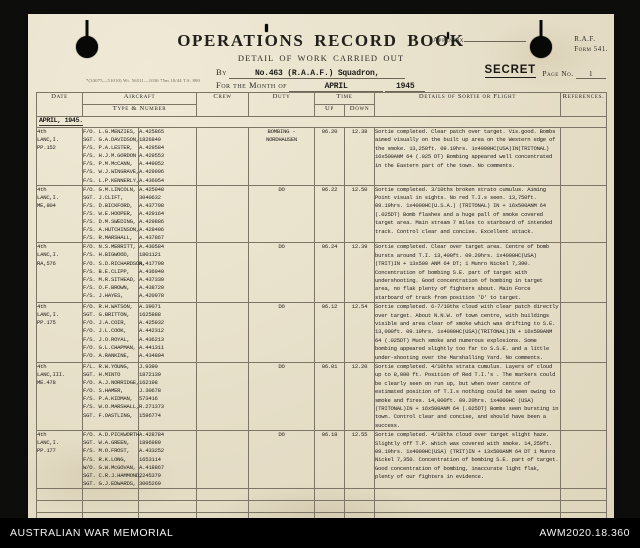 This screenshot has width=640, height=548. I want to click on cell-time-down: 12.50, so click(360, 214).